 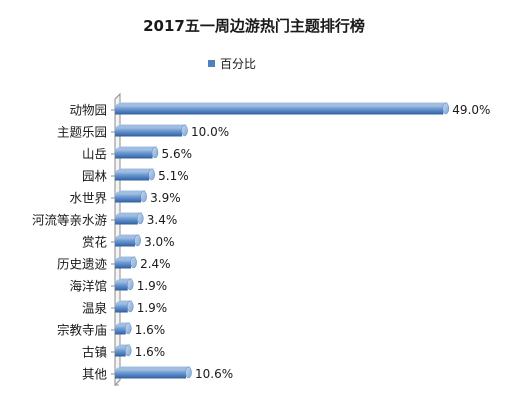 I want to click on value-label: 3.4%, so click(x=162, y=220).